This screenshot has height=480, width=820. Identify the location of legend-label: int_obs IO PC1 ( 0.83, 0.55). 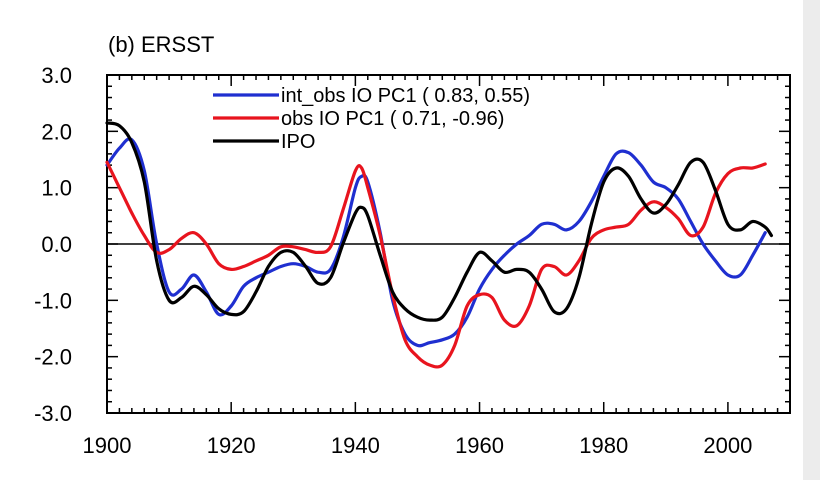
(405, 96).